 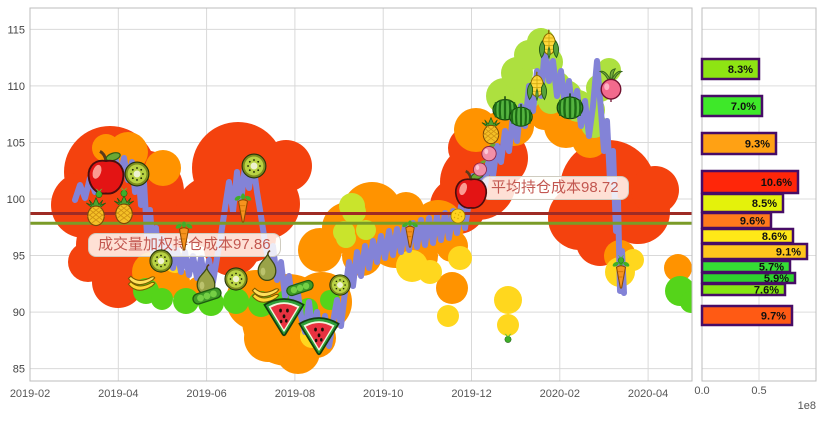 I want to click on dist-bar-label: 7.6%, so click(x=766, y=291).